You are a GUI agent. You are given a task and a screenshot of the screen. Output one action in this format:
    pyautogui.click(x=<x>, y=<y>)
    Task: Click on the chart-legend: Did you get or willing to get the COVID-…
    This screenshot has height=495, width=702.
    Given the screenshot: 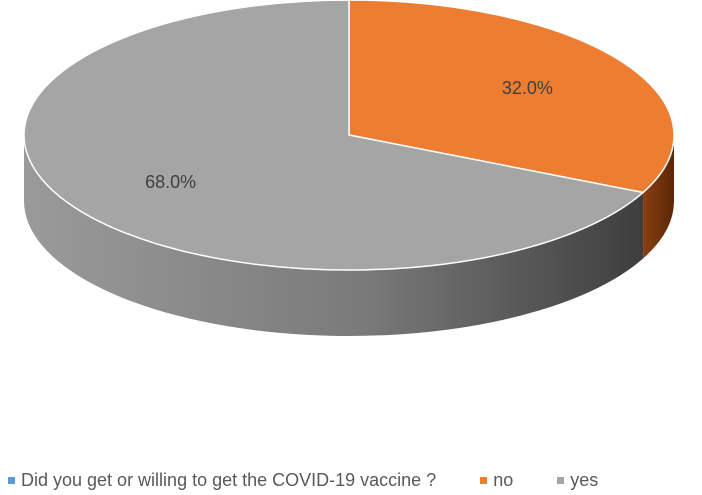 What is the action you would take?
    pyautogui.click(x=303, y=480)
    